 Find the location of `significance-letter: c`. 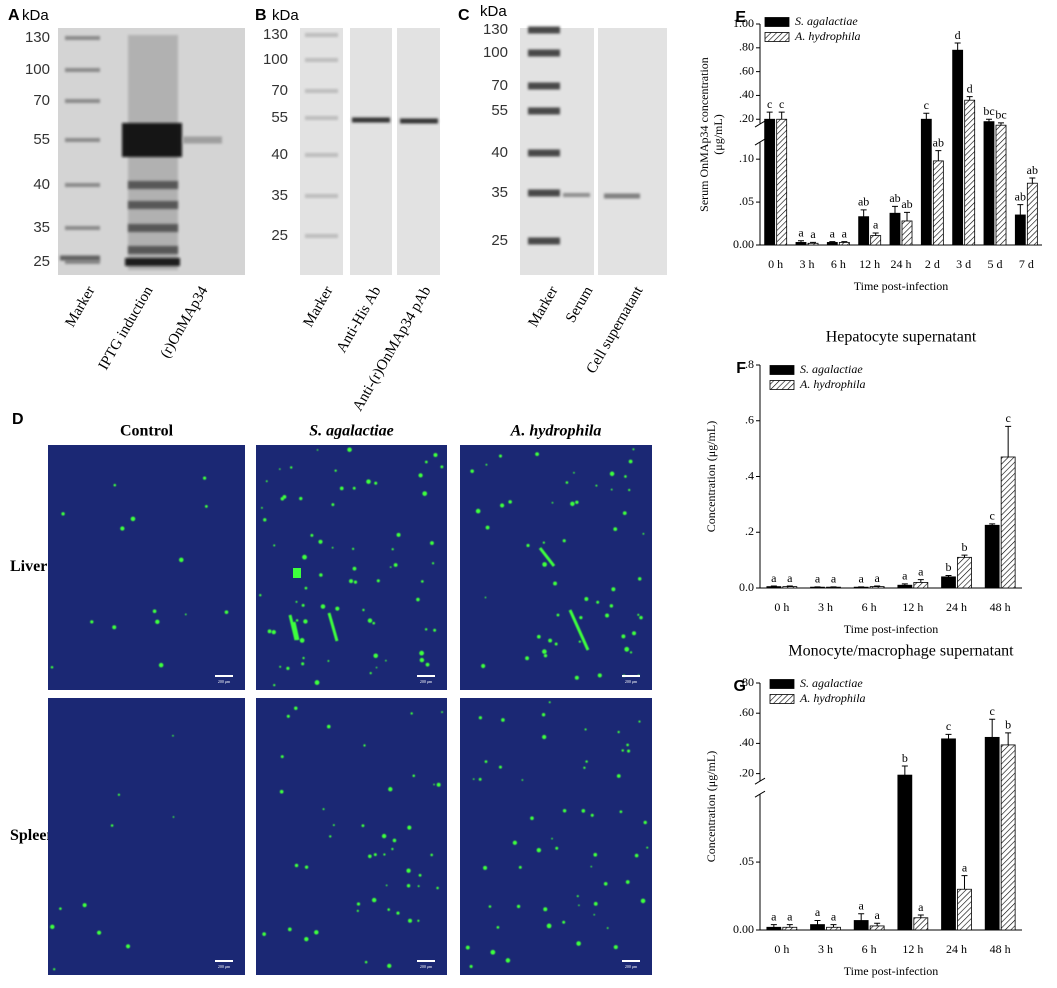

significance-letter: c is located at coordinates (992, 516).